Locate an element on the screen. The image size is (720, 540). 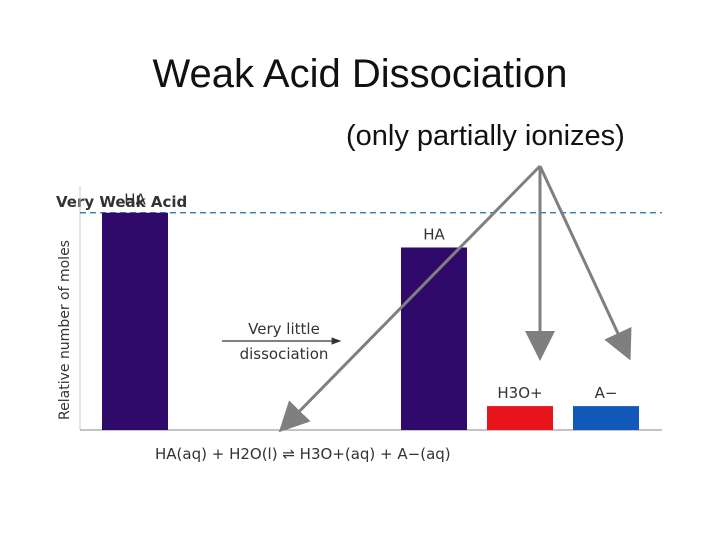
y-axis-label: Relative number of moles is located at coordinates (65, 330).